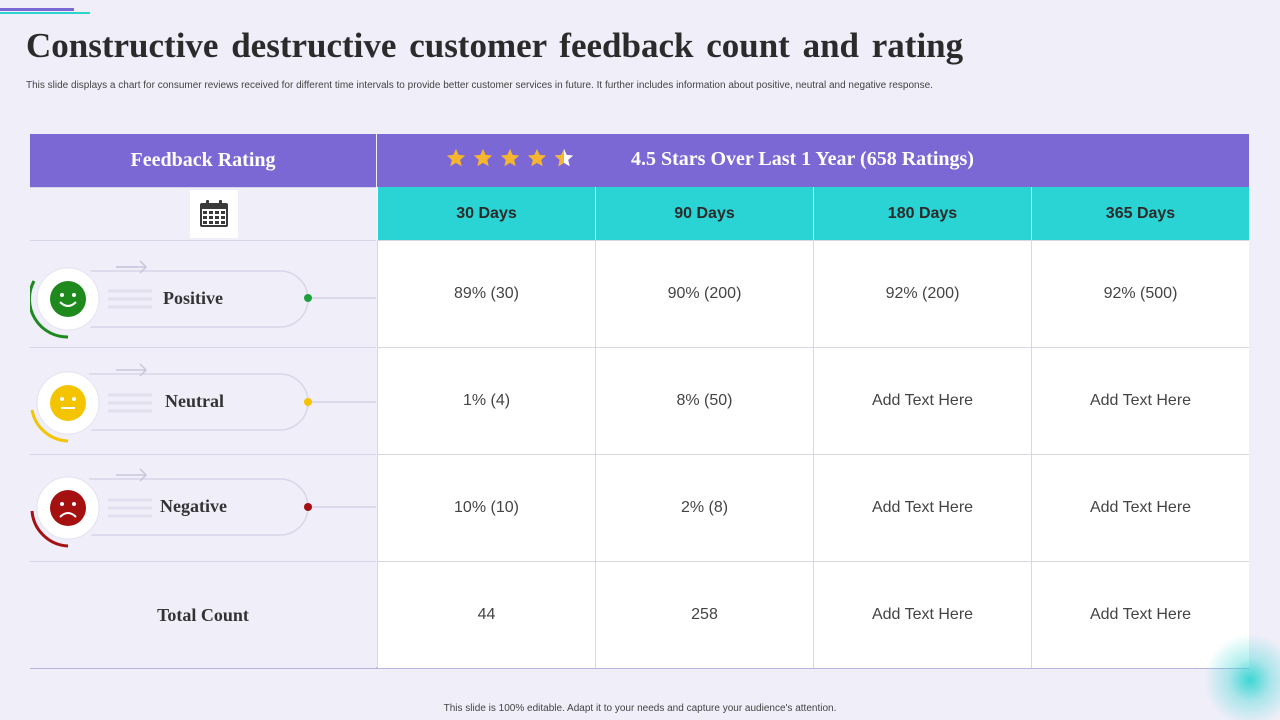 The image size is (1280, 720). Describe the element at coordinates (193, 506) in the screenshot. I see `negative-label: Negative` at that location.